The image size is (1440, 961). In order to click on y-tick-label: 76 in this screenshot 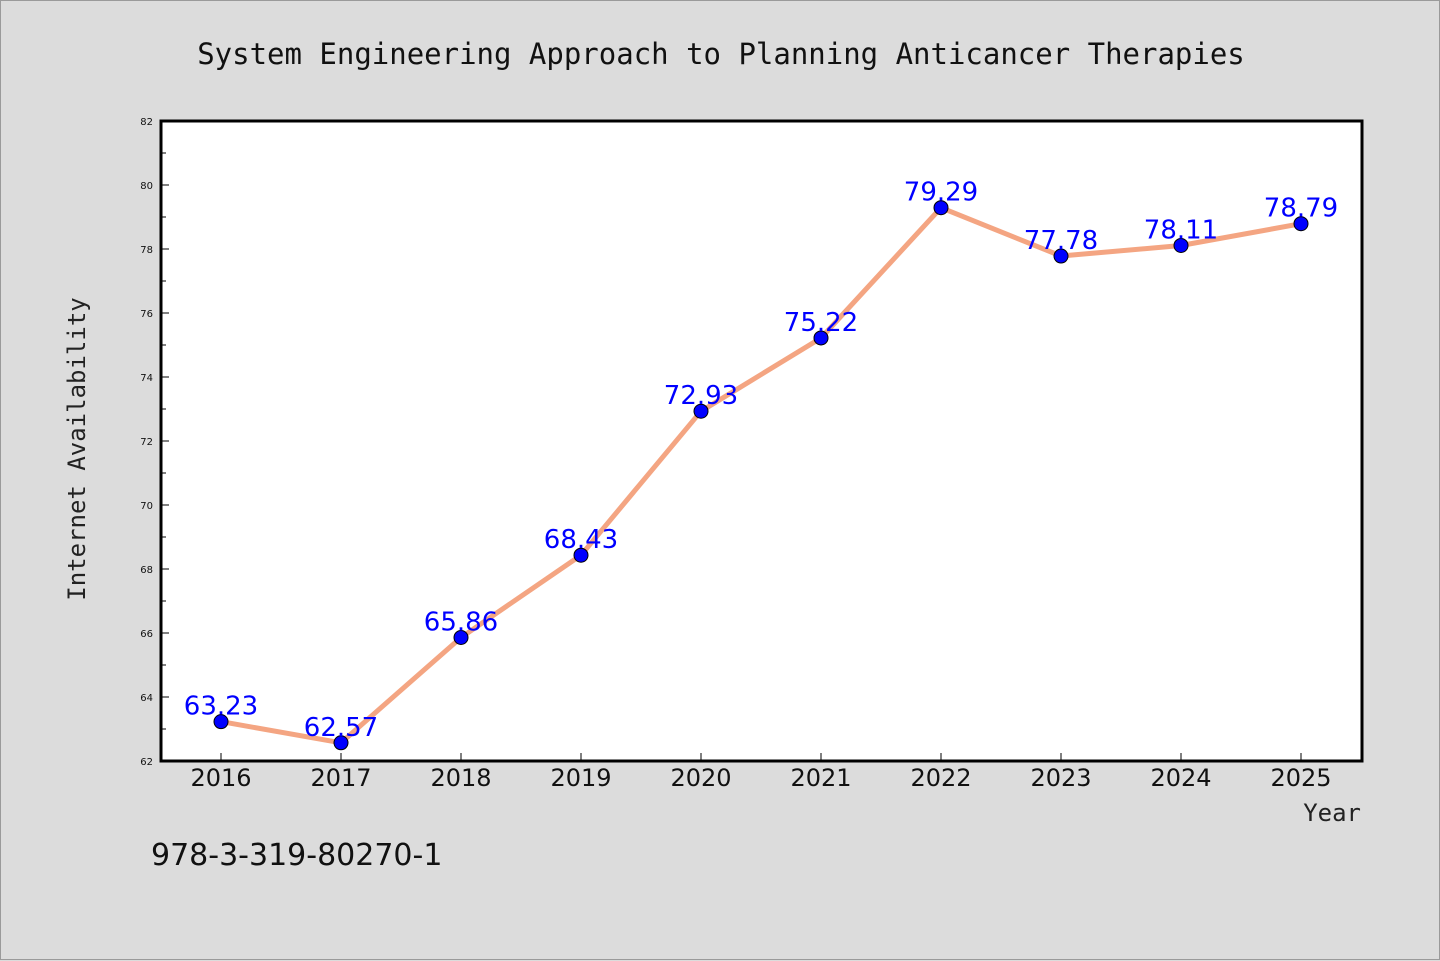, I will do `click(146, 314)`.